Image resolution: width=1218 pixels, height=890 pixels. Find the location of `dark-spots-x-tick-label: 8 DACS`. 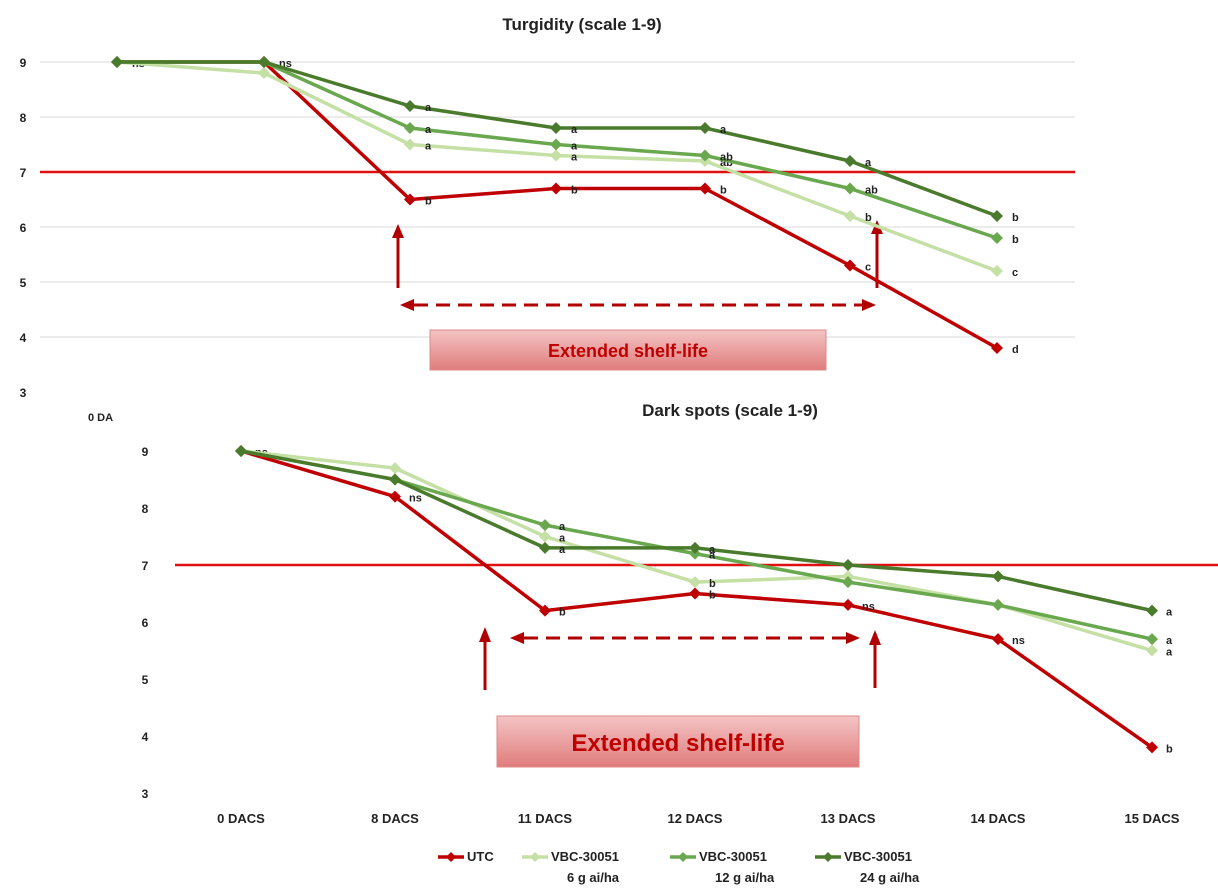

dark-spots-x-tick-label: 8 DACS is located at coordinates (395, 818).